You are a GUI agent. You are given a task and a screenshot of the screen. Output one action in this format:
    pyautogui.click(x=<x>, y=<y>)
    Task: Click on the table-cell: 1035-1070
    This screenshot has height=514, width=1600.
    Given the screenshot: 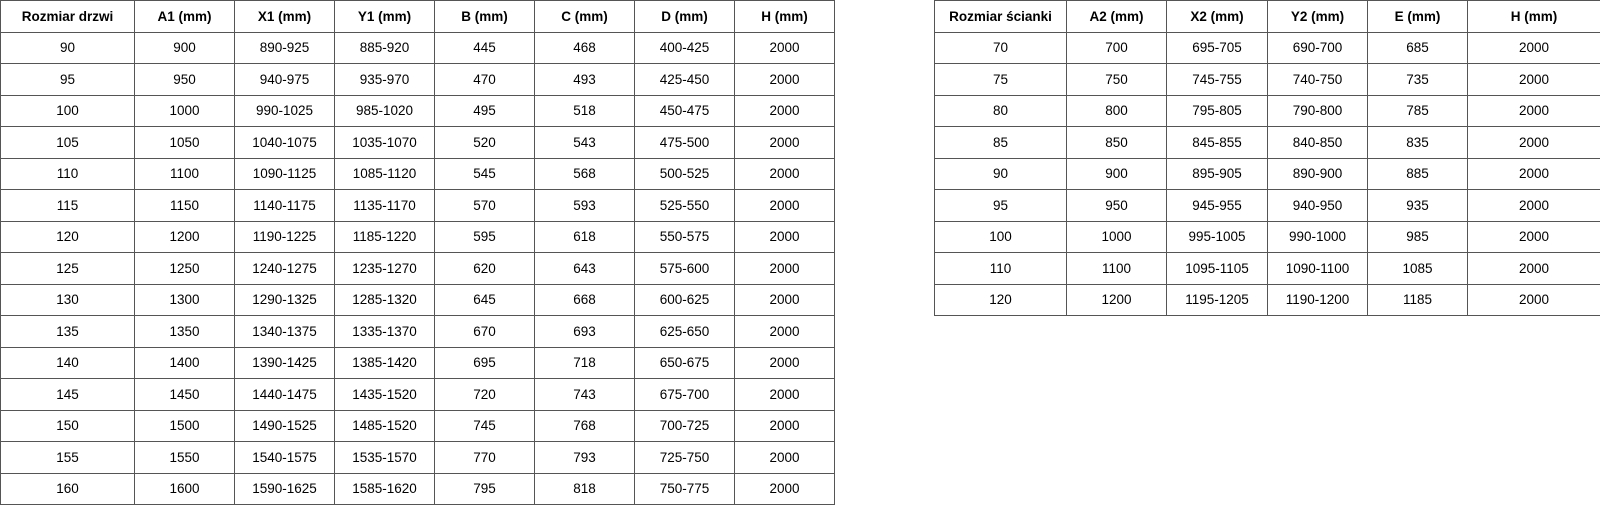 What is the action you would take?
    pyautogui.click(x=384, y=142)
    